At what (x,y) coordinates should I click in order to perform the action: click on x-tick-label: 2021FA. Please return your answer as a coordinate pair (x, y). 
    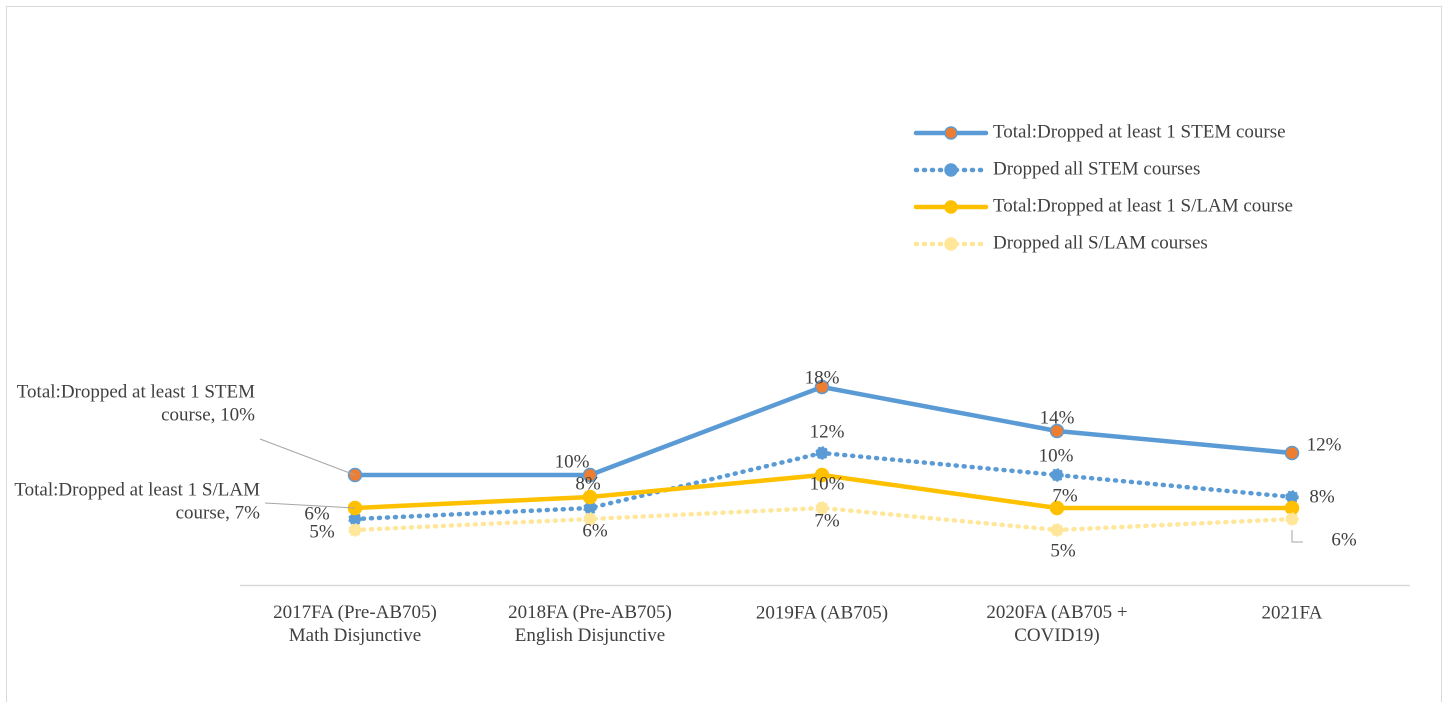
    Looking at the image, I should click on (1292, 612).